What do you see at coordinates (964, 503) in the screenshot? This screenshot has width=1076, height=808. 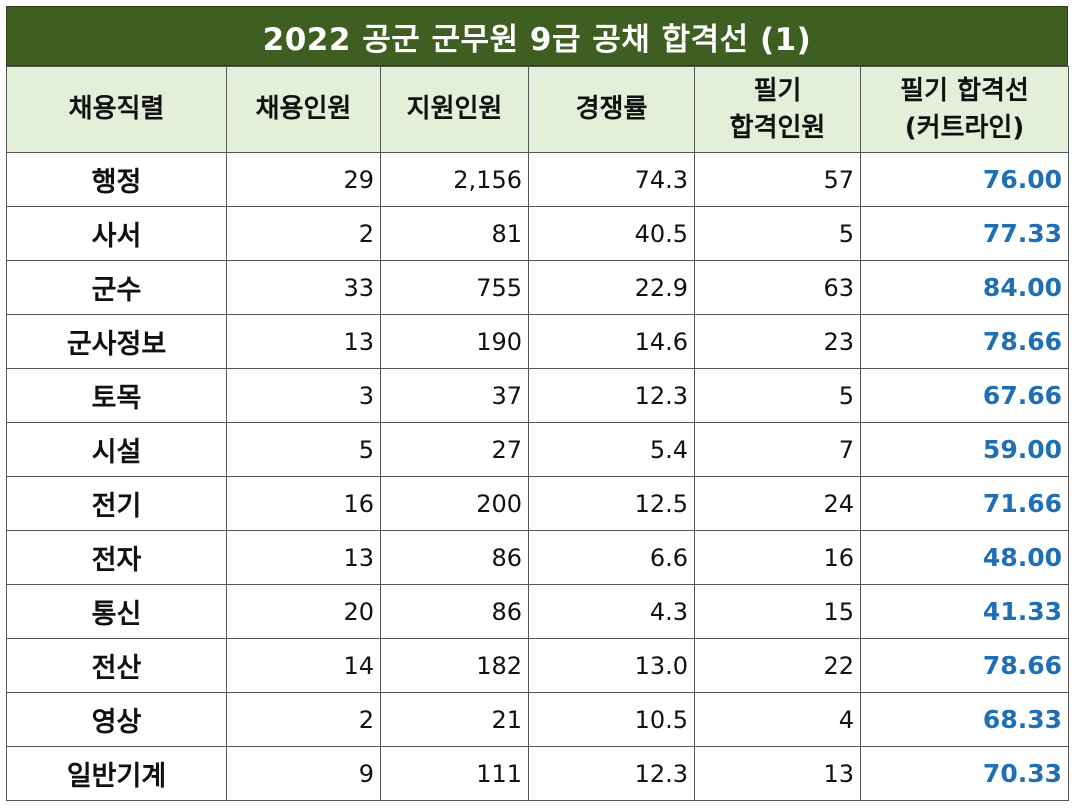 I see `cell-cutline: 71.66` at bounding box center [964, 503].